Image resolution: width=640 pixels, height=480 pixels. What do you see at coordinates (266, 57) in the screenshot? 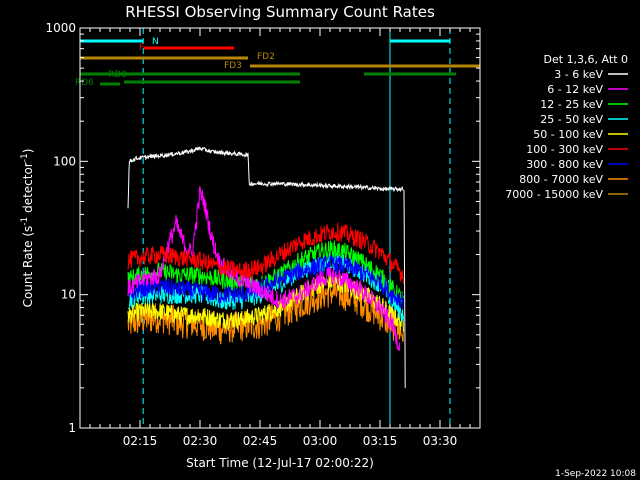
I see `flag-bar-label: FD2` at bounding box center [266, 57].